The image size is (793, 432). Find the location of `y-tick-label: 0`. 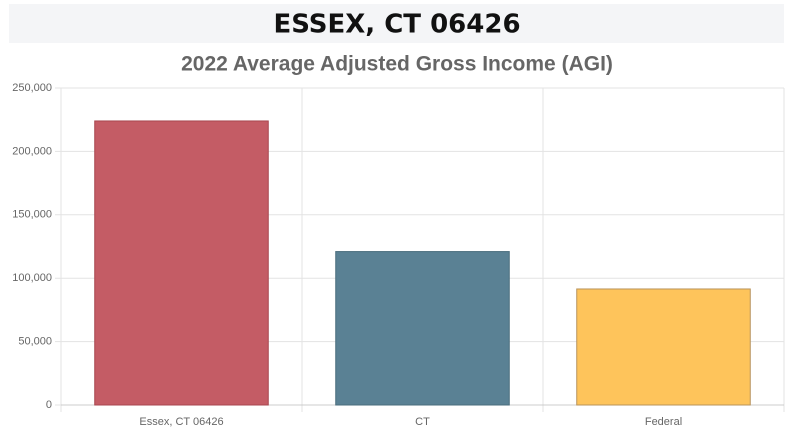

y-tick-label: 0 is located at coordinates (49, 405).